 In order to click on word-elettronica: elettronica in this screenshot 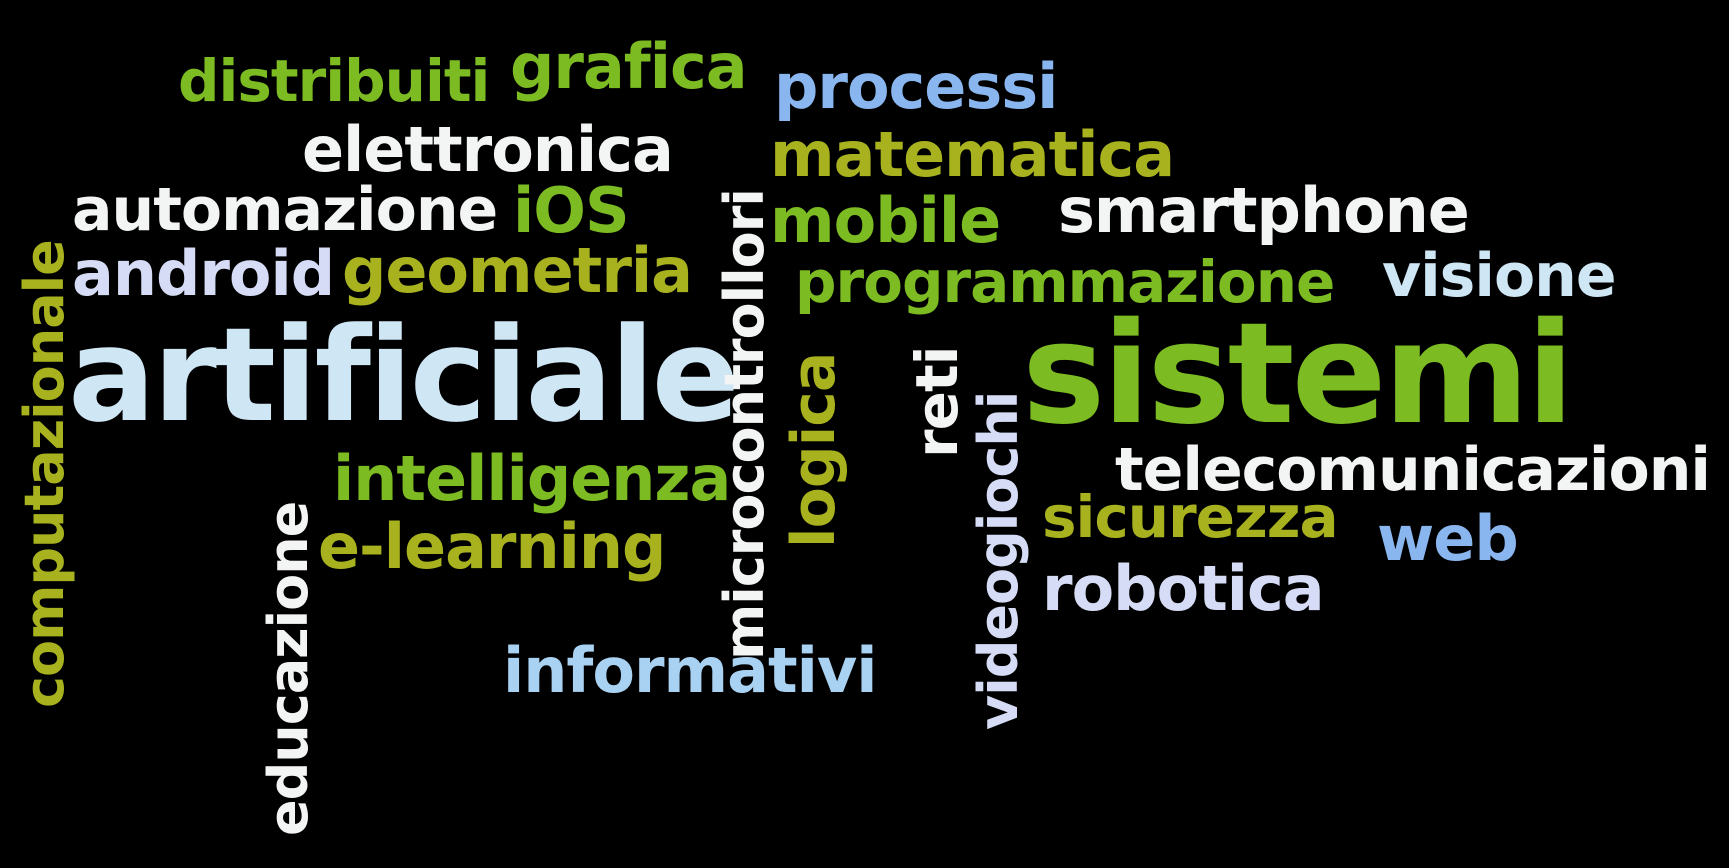, I will do `click(488, 149)`.